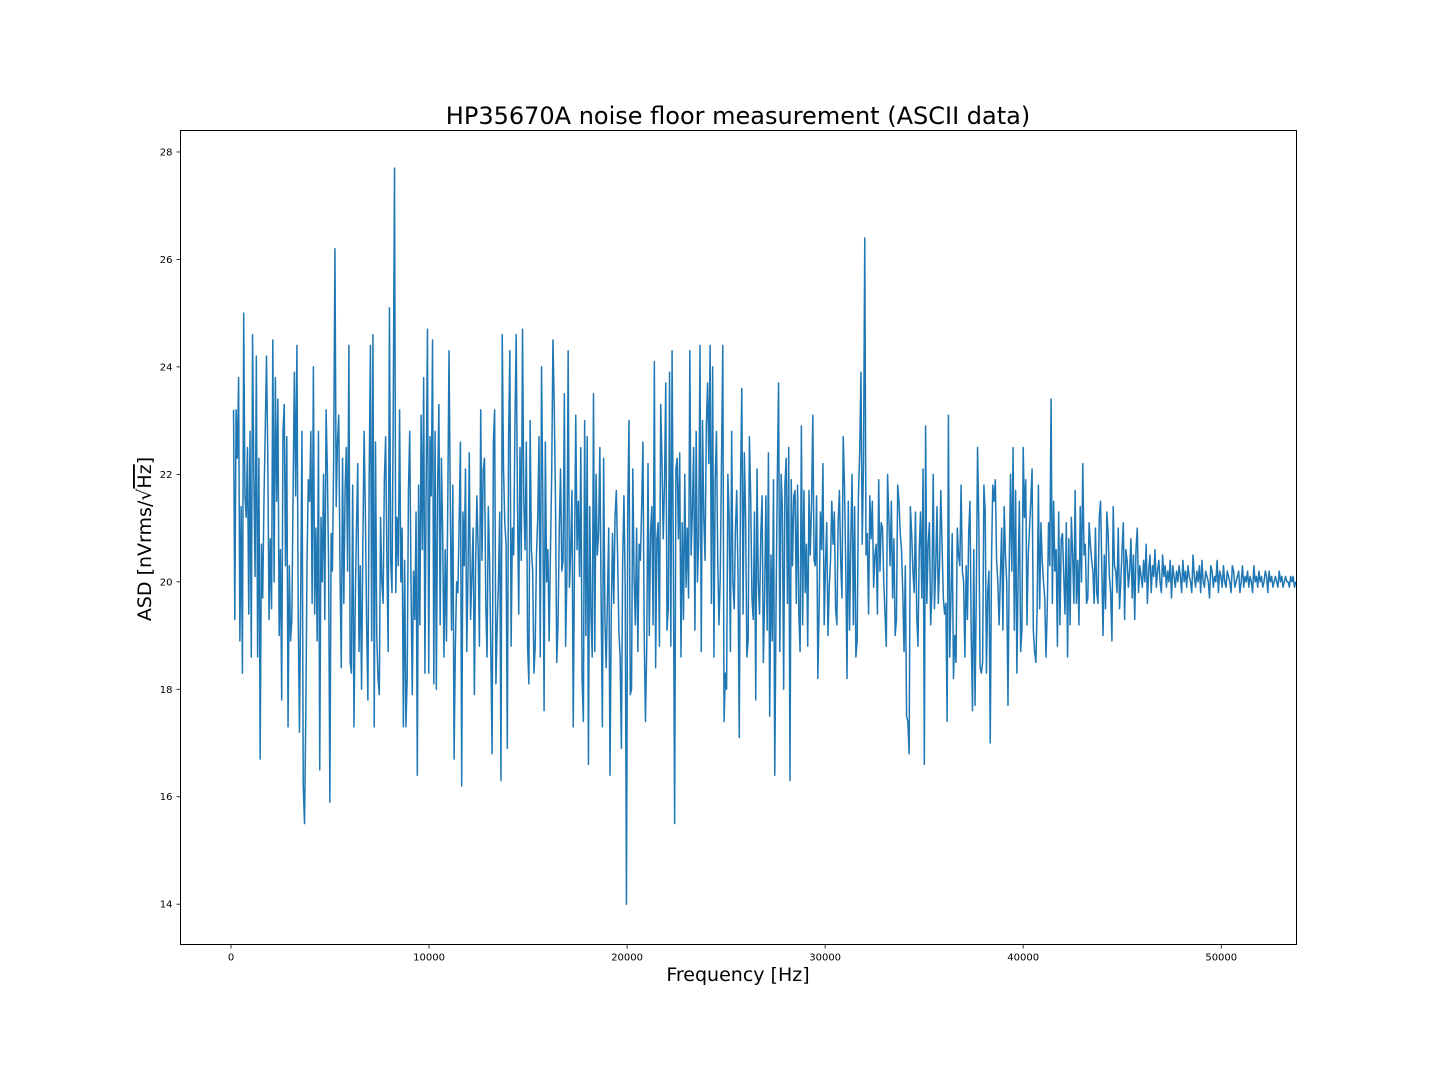 This screenshot has width=1440, height=1080. I want to click on y-tick-label: 14, so click(166, 905).